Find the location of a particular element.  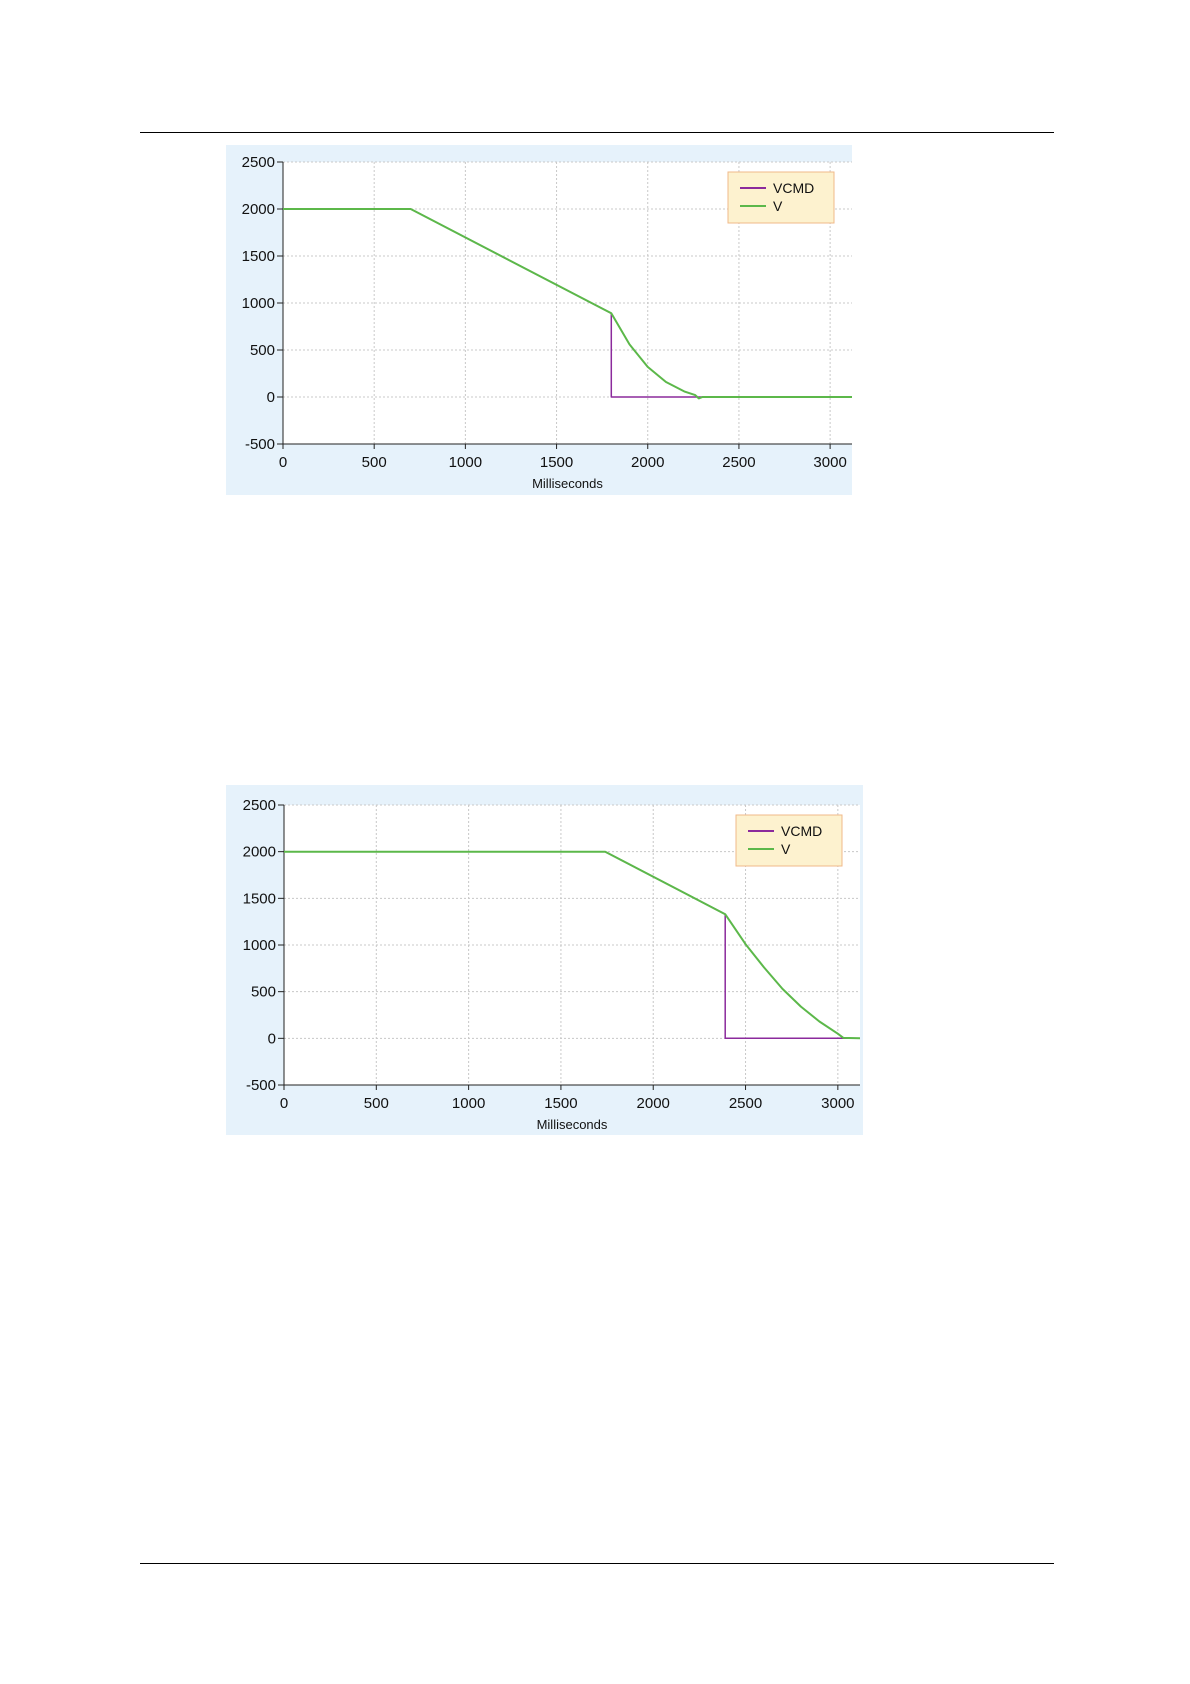

header-rule is located at coordinates (597, 132).